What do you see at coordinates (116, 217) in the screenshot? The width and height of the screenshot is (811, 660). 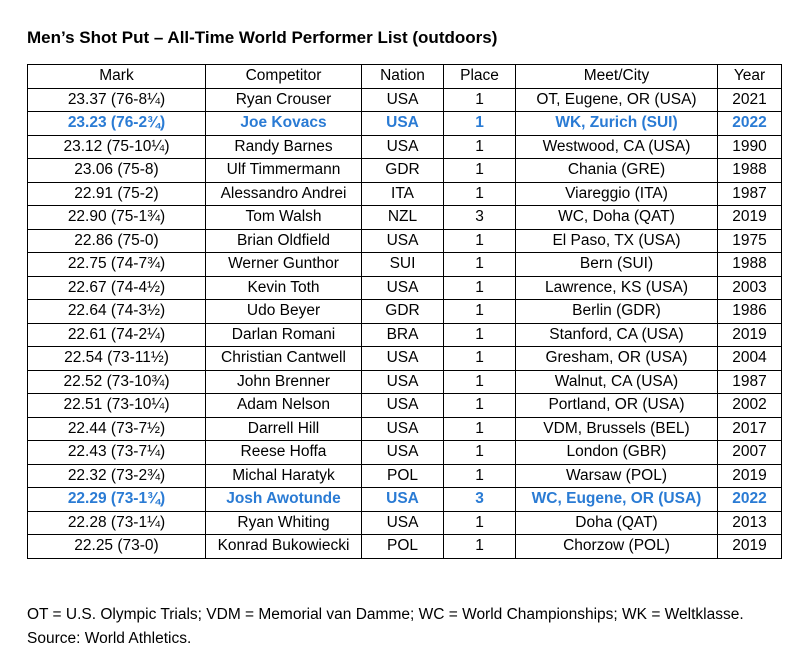 I see `mark-cell: 22.90 (75-1¾)` at bounding box center [116, 217].